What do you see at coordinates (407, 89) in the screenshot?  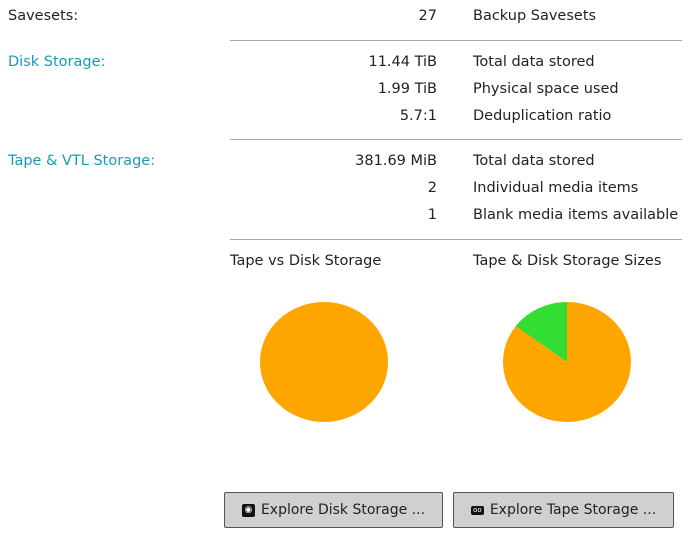 I see `disk-physical-value: 1.99 TiB` at bounding box center [407, 89].